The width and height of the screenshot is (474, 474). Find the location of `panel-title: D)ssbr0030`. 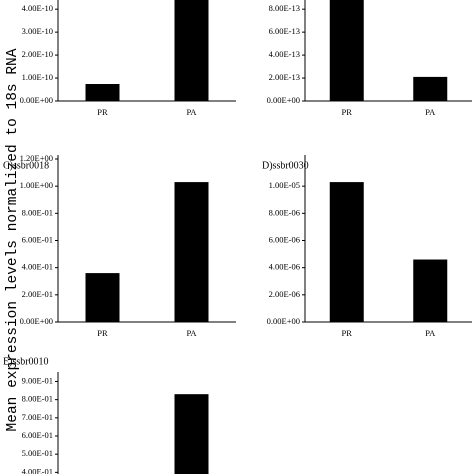

panel-title: D)ssbr0030 is located at coordinates (285, 165).